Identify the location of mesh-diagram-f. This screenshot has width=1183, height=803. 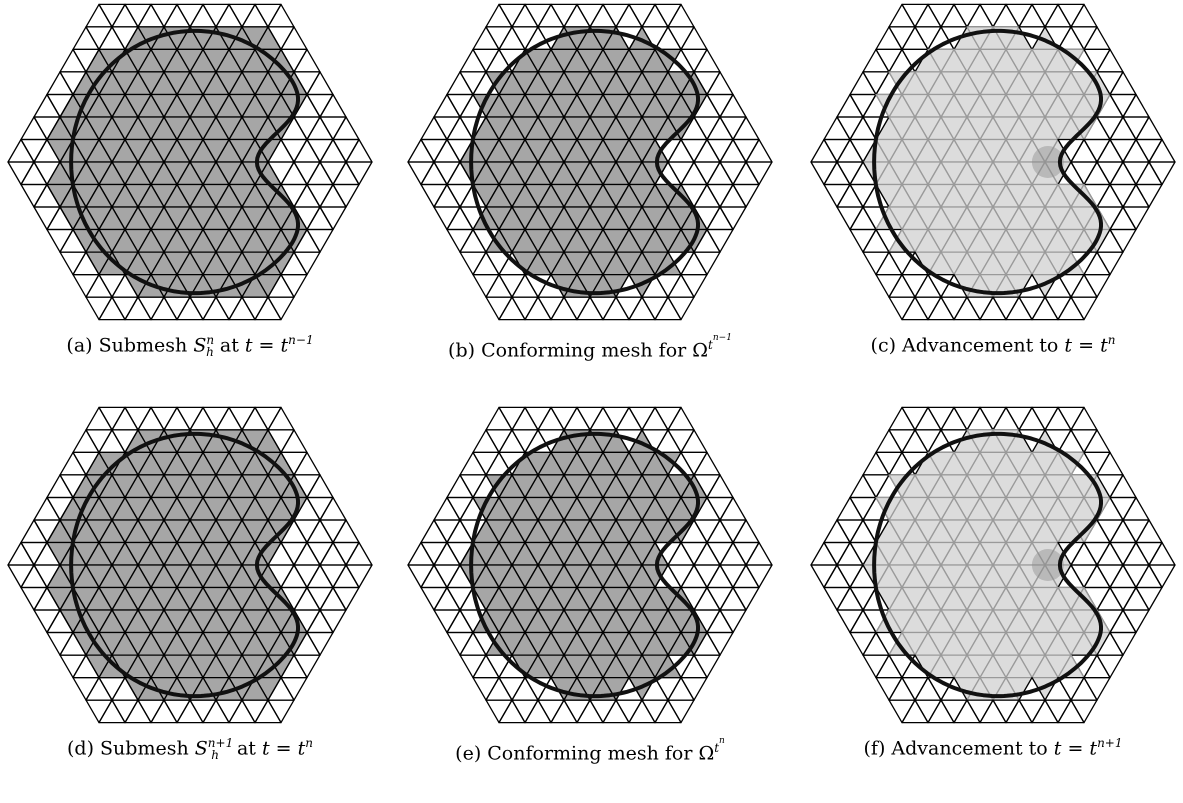
(993, 565).